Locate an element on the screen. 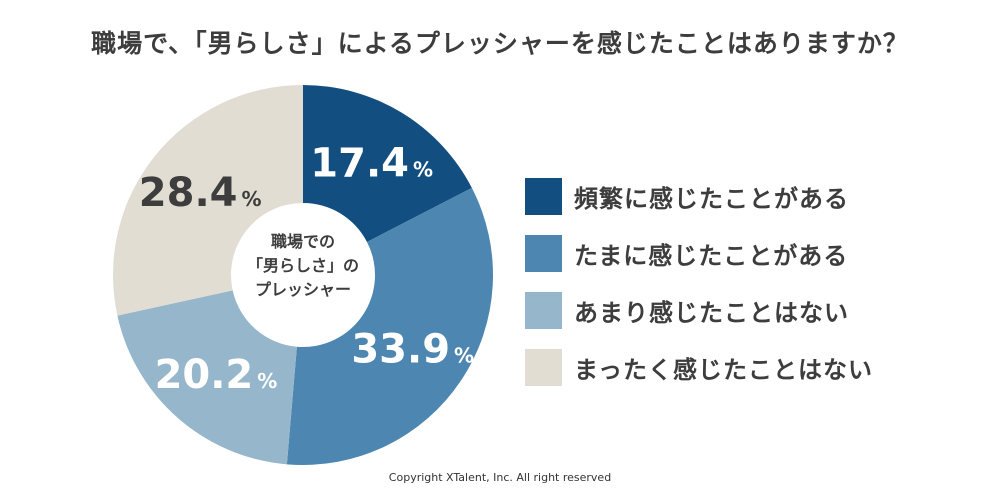  legend-item: まったく感じたことはない is located at coordinates (699, 367).